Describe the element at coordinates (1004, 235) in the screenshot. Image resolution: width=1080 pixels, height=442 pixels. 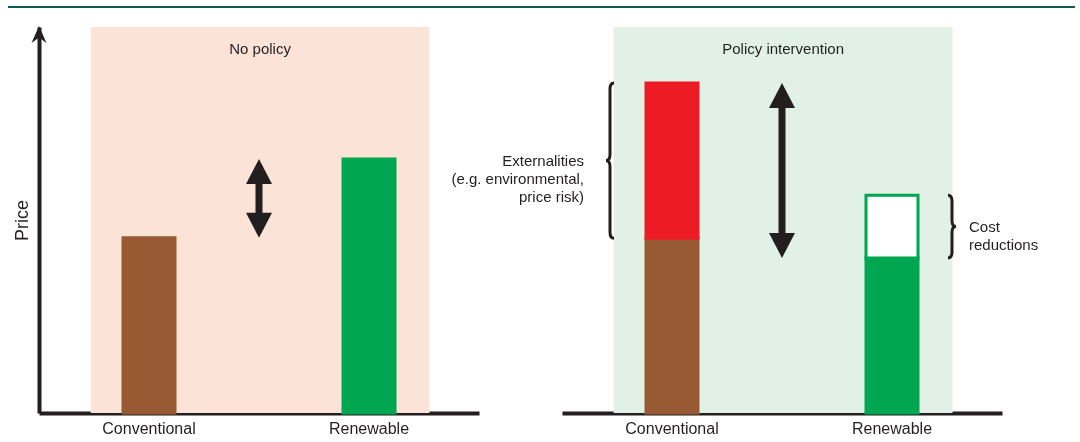
I see `annotation: Cost reductions` at that location.